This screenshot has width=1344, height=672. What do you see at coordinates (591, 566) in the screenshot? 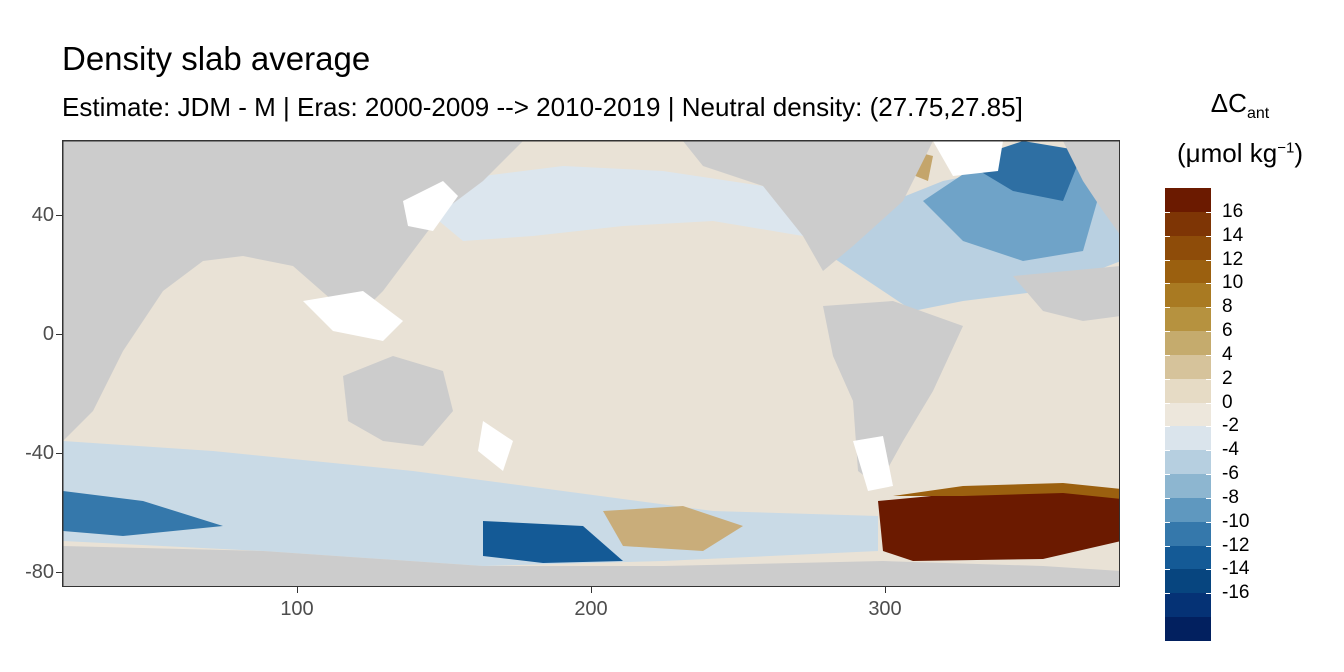
I see `land-antarctica` at bounding box center [591, 566].